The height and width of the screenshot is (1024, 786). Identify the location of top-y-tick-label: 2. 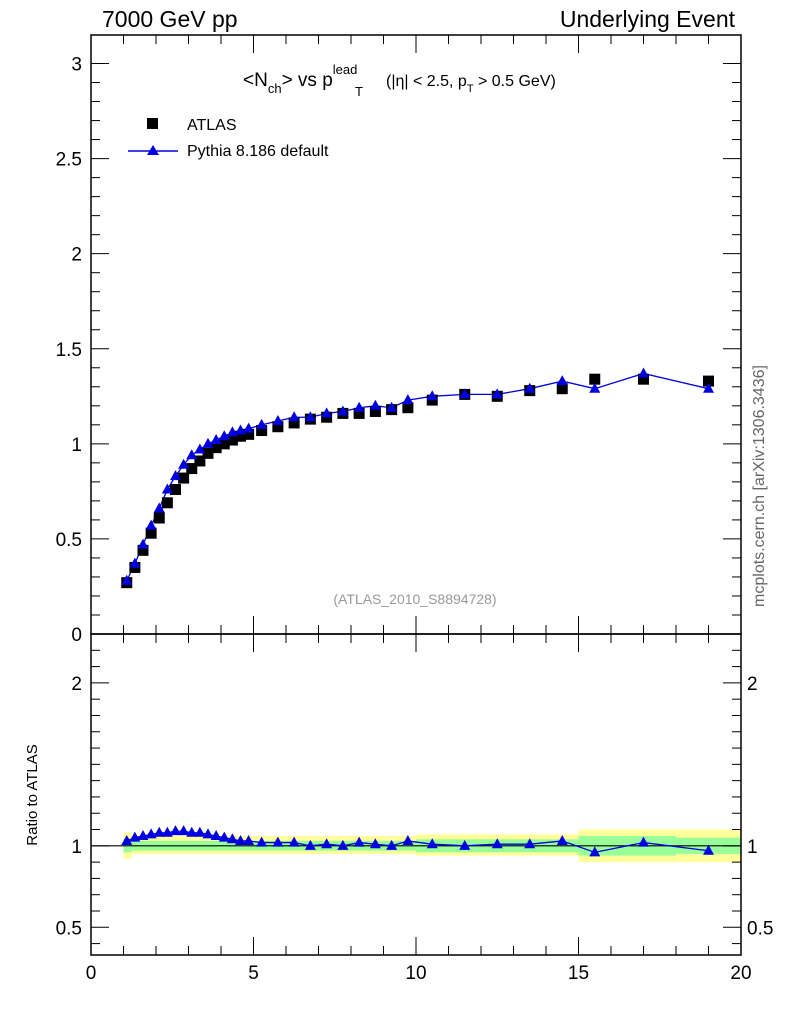
(76, 255).